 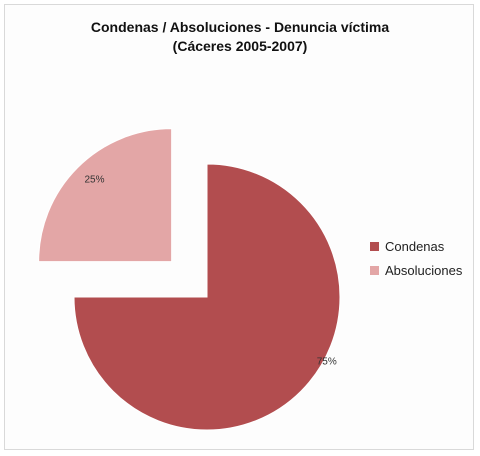 I want to click on data-label-condenas: 75%, so click(x=327, y=362).